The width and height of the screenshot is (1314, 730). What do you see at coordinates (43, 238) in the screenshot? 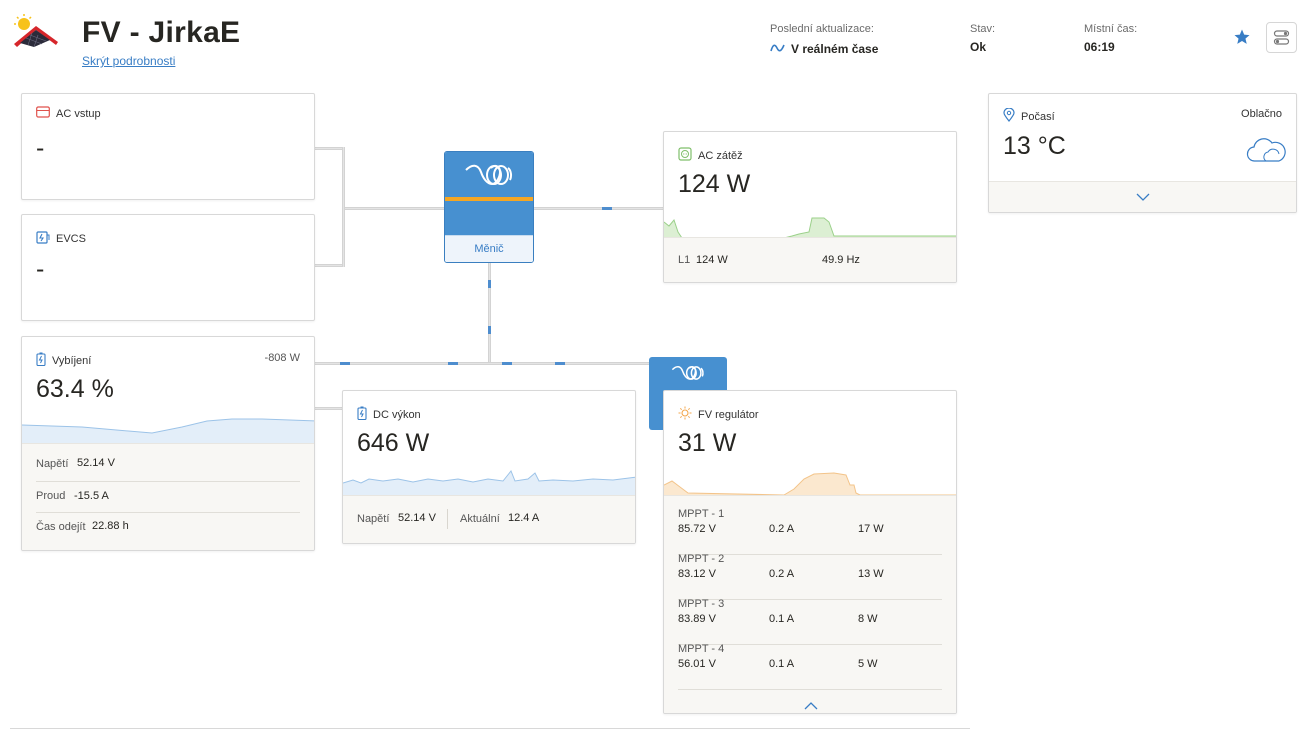
I see `ev-charger-icon` at bounding box center [43, 238].